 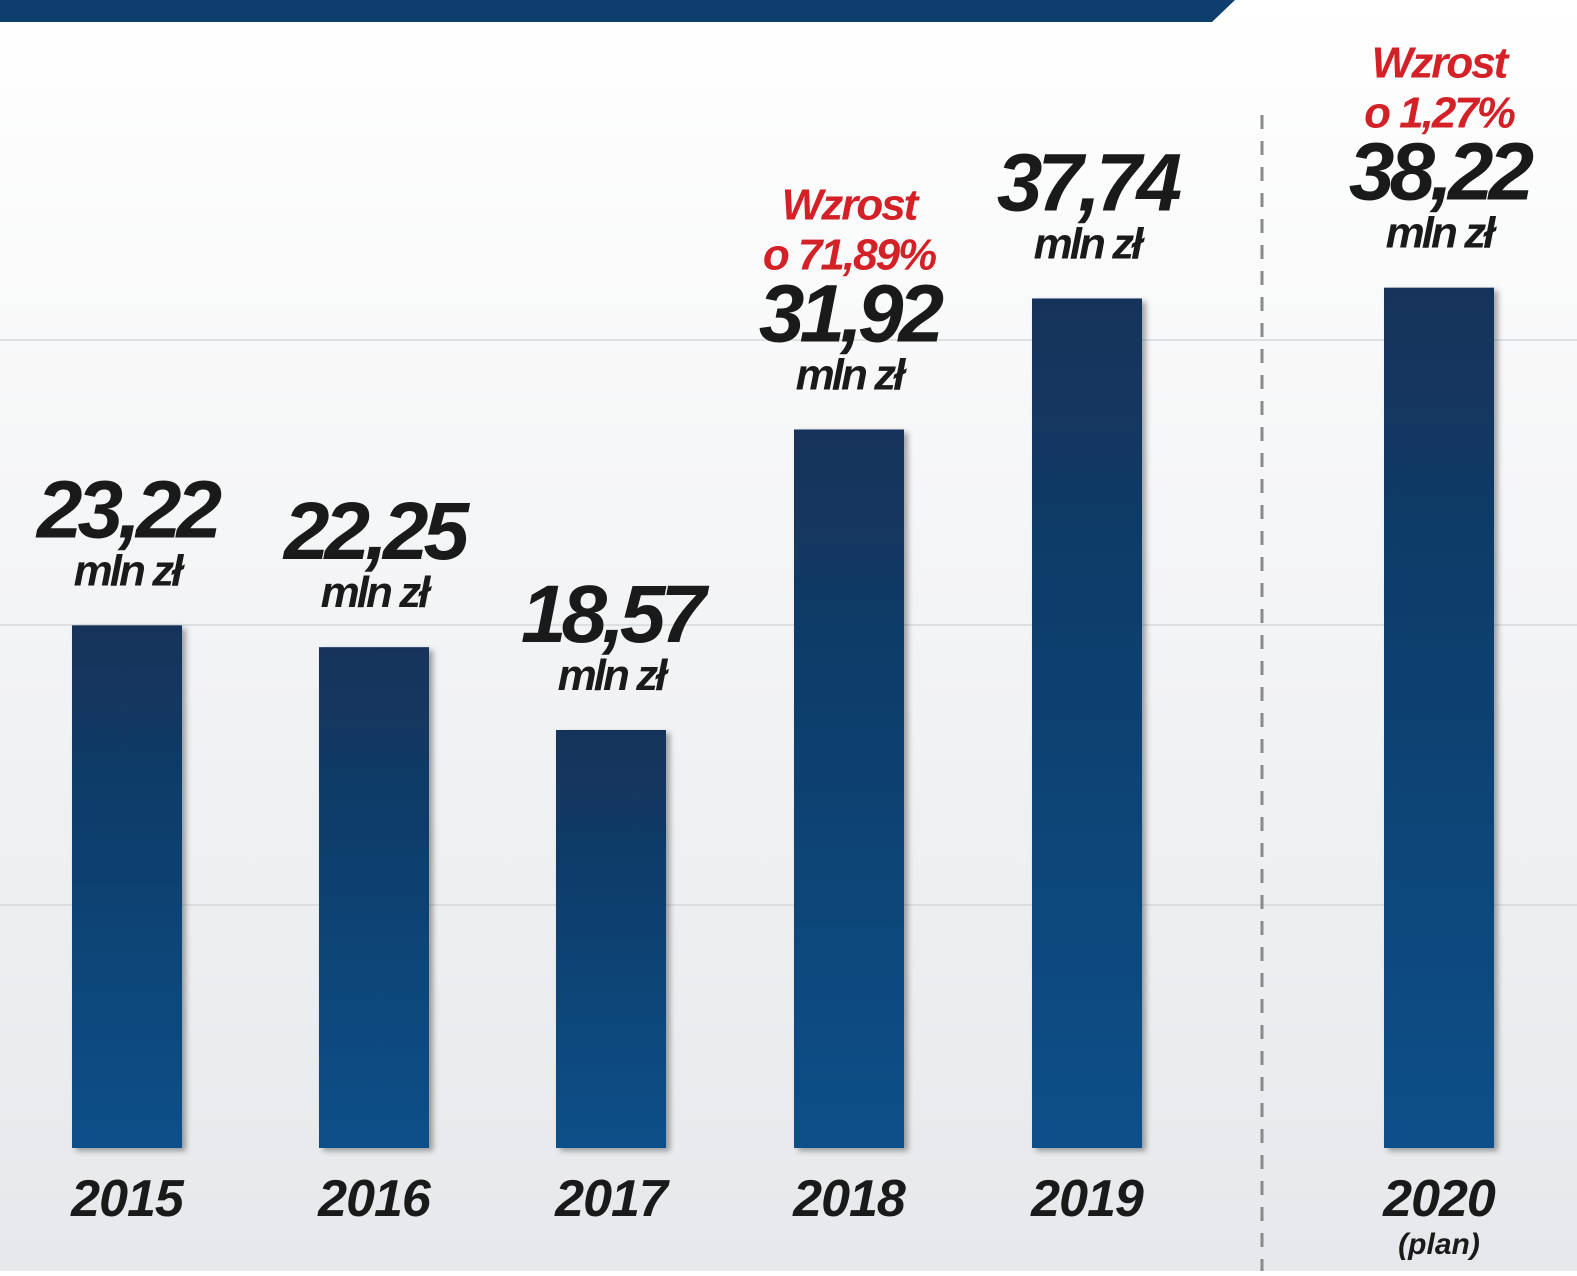 What do you see at coordinates (376, 531) in the screenshot?
I see `value-label: 22,25` at bounding box center [376, 531].